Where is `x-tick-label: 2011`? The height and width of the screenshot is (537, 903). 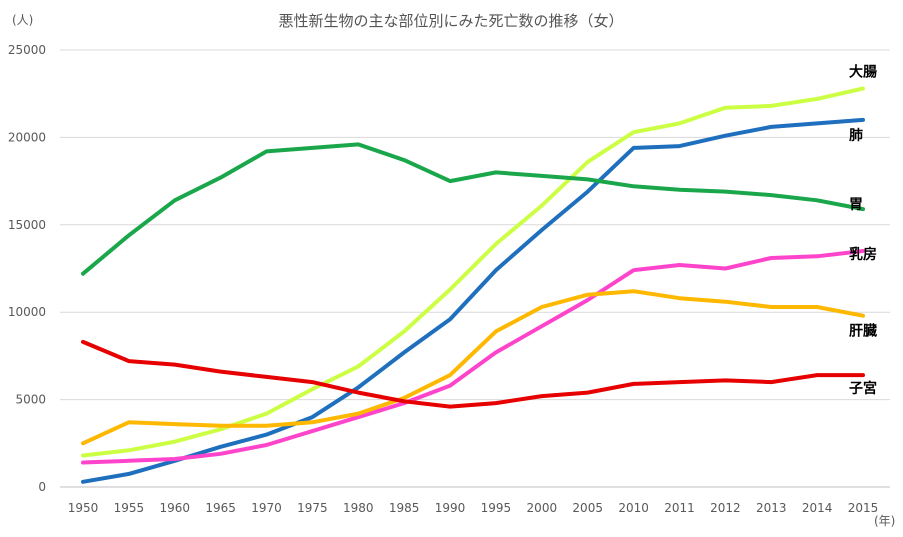
x-tick-label: 2011 is located at coordinates (679, 508).